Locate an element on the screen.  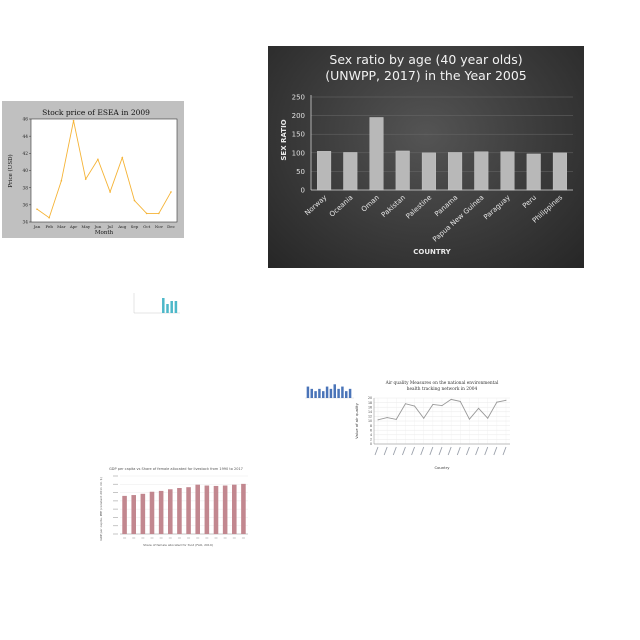
air-quality-y-tick-label: 20 is located at coordinates (370, 398).